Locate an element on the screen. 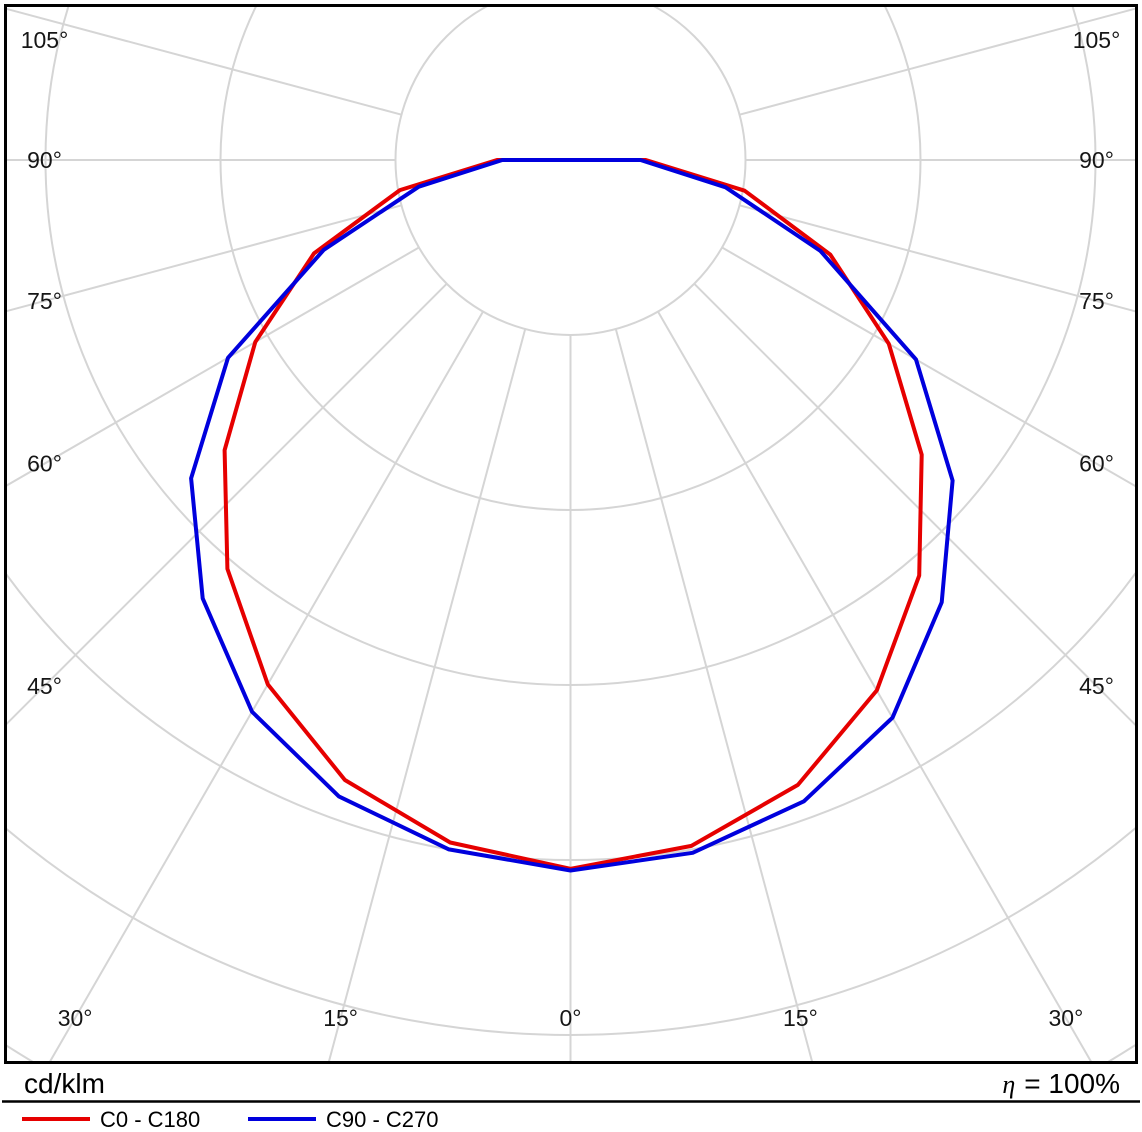 The image size is (1142, 1132). legend-label-c90-c270: C90 - C270 is located at coordinates (382, 1119).